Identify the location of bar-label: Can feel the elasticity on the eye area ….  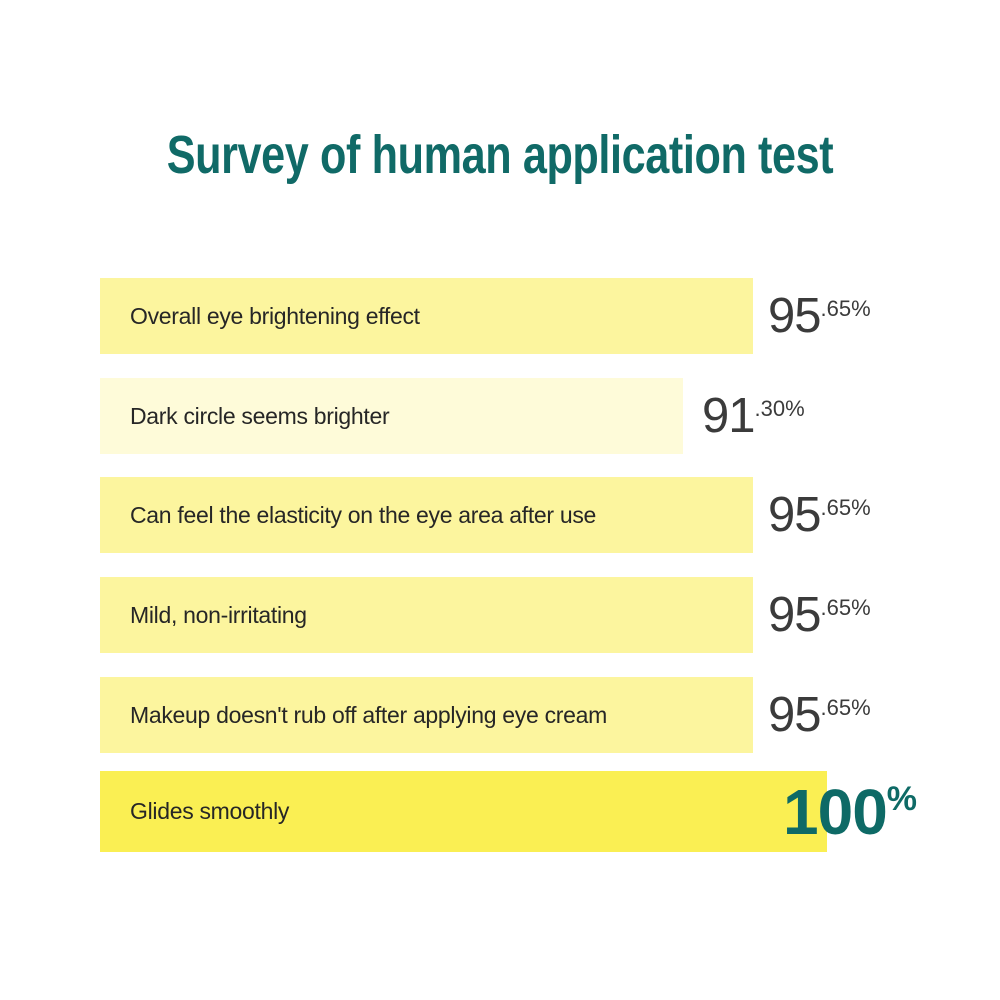
(363, 514).